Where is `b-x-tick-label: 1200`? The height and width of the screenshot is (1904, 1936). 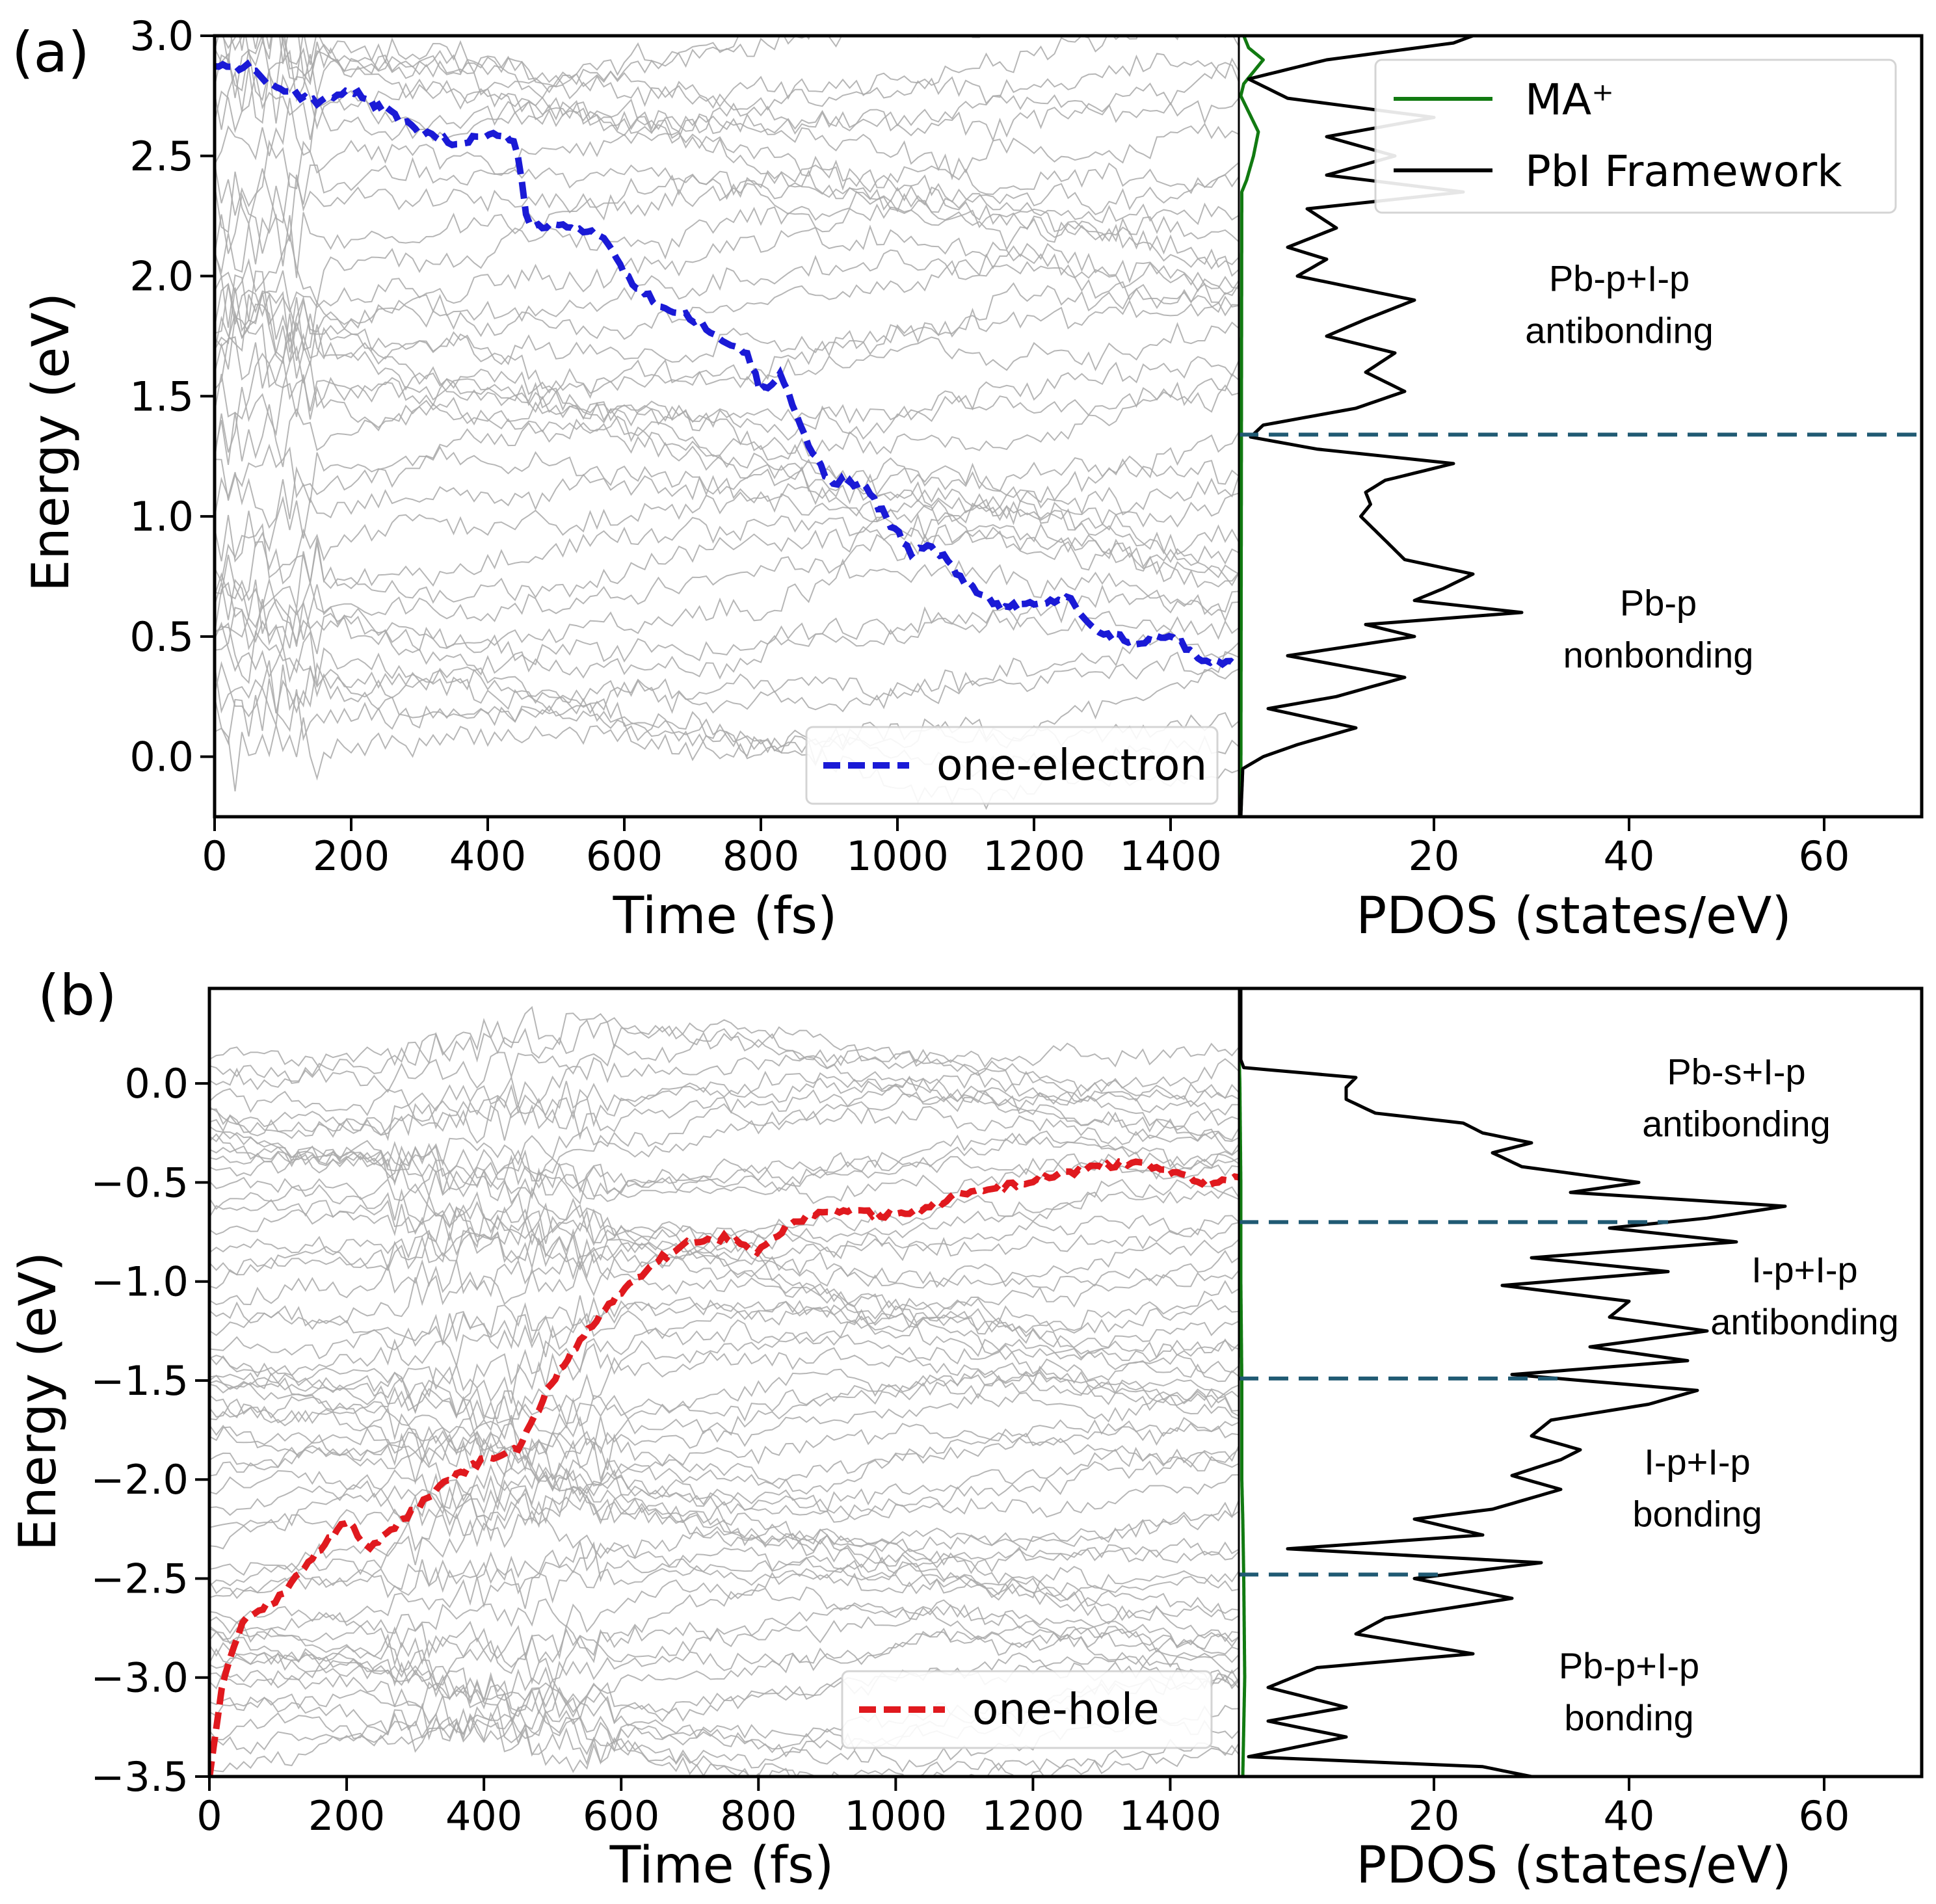 b-x-tick-label: 1200 is located at coordinates (1033, 1816).